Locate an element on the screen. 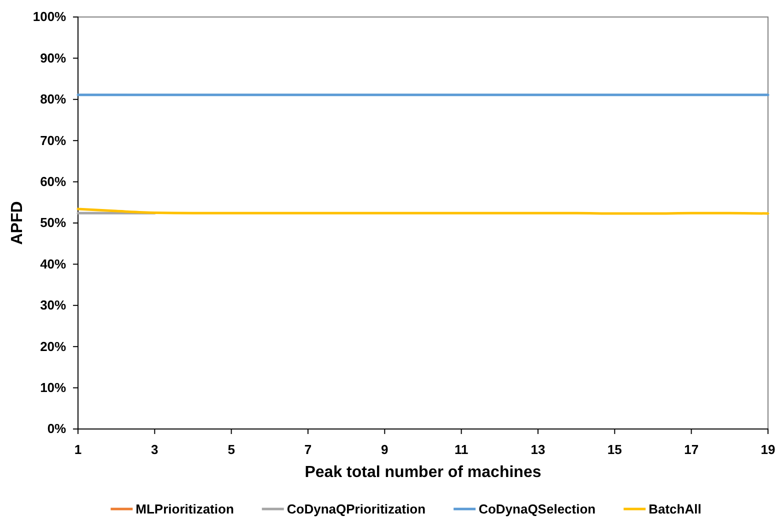 The width and height of the screenshot is (782, 520). legend-label: CoDynaQSelection is located at coordinates (537, 509).